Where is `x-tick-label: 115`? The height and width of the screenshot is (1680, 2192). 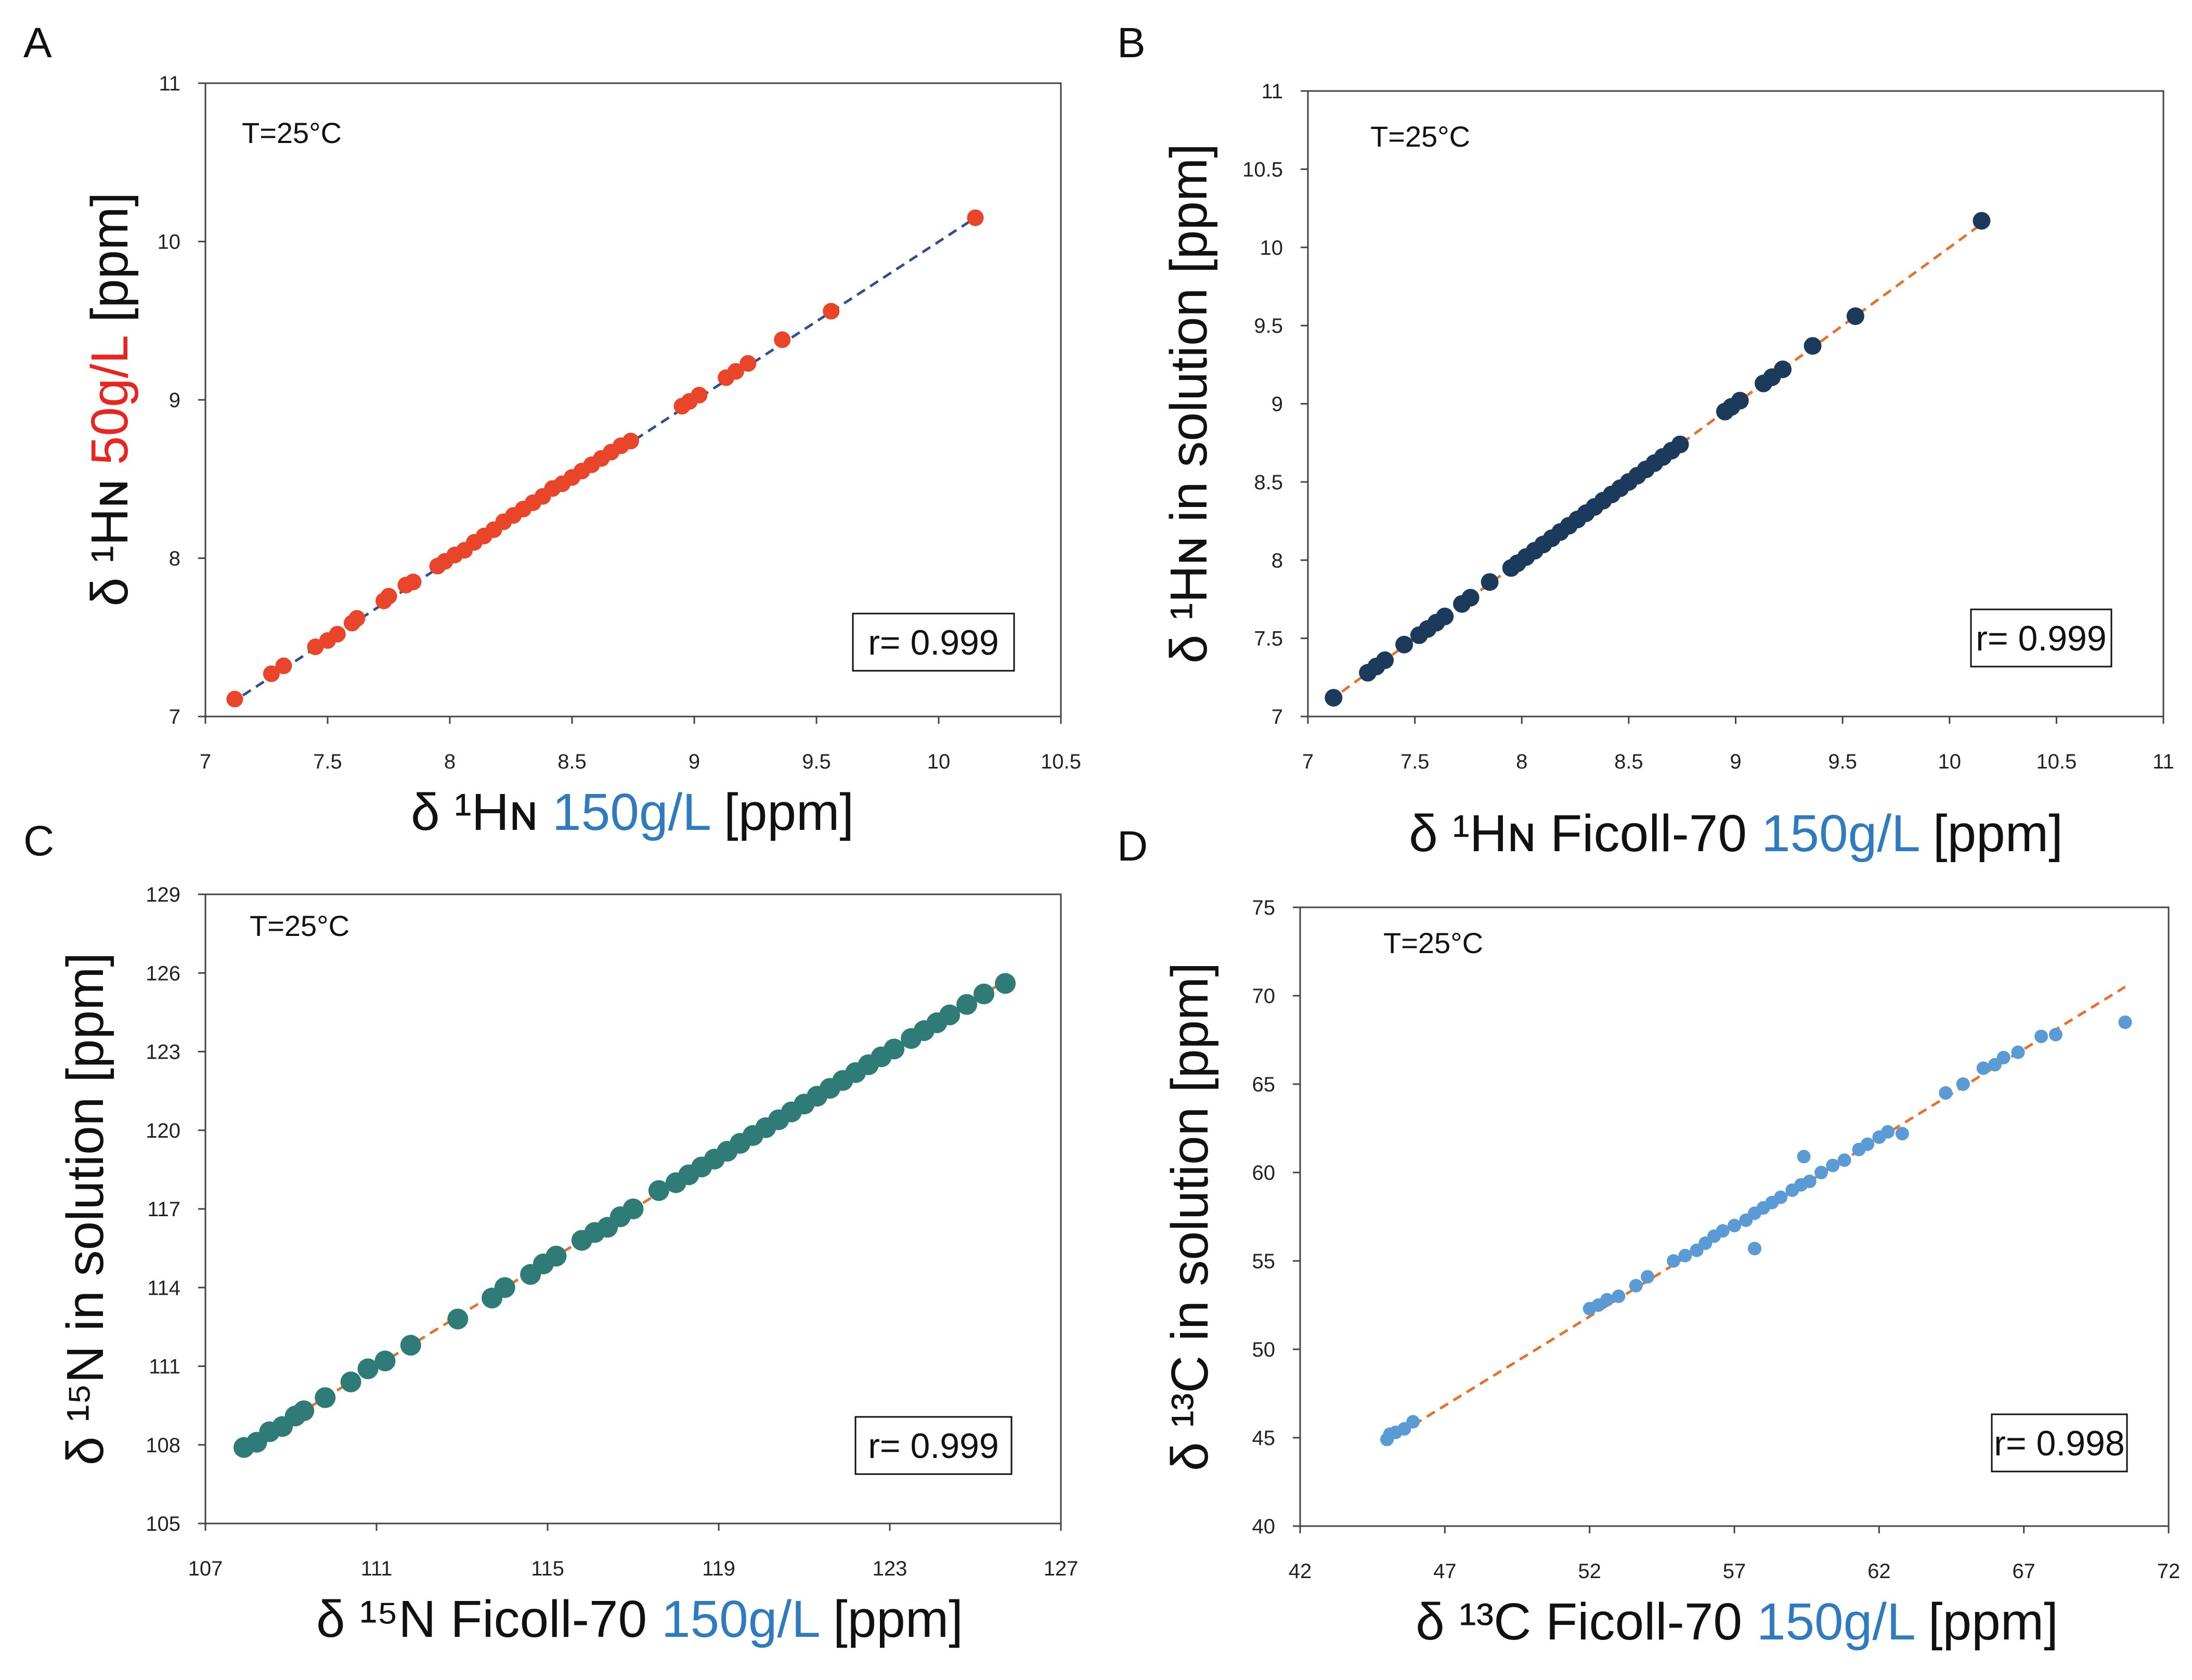
x-tick-label: 115 is located at coordinates (547, 1568).